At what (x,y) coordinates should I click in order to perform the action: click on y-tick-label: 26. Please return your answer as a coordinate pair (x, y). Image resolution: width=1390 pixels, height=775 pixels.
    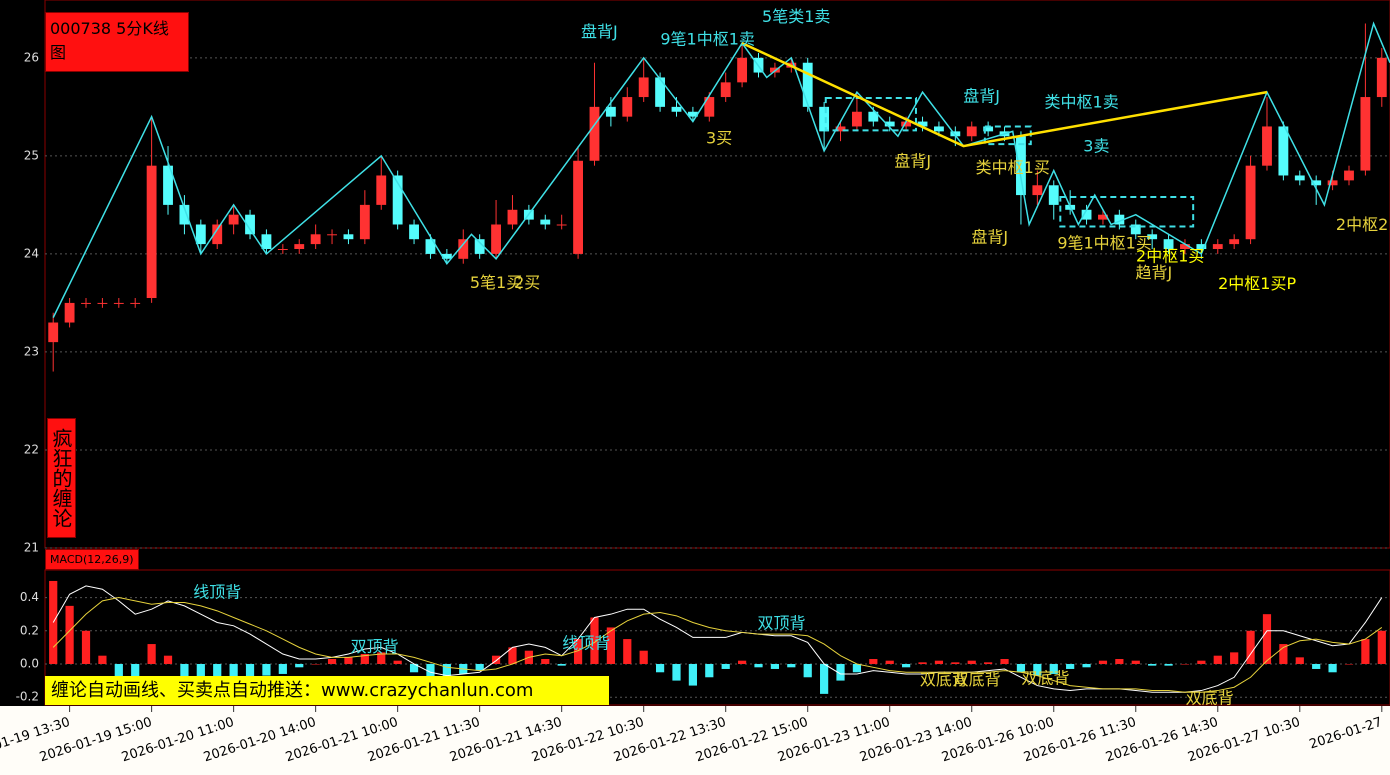
    Looking at the image, I should click on (31, 57).